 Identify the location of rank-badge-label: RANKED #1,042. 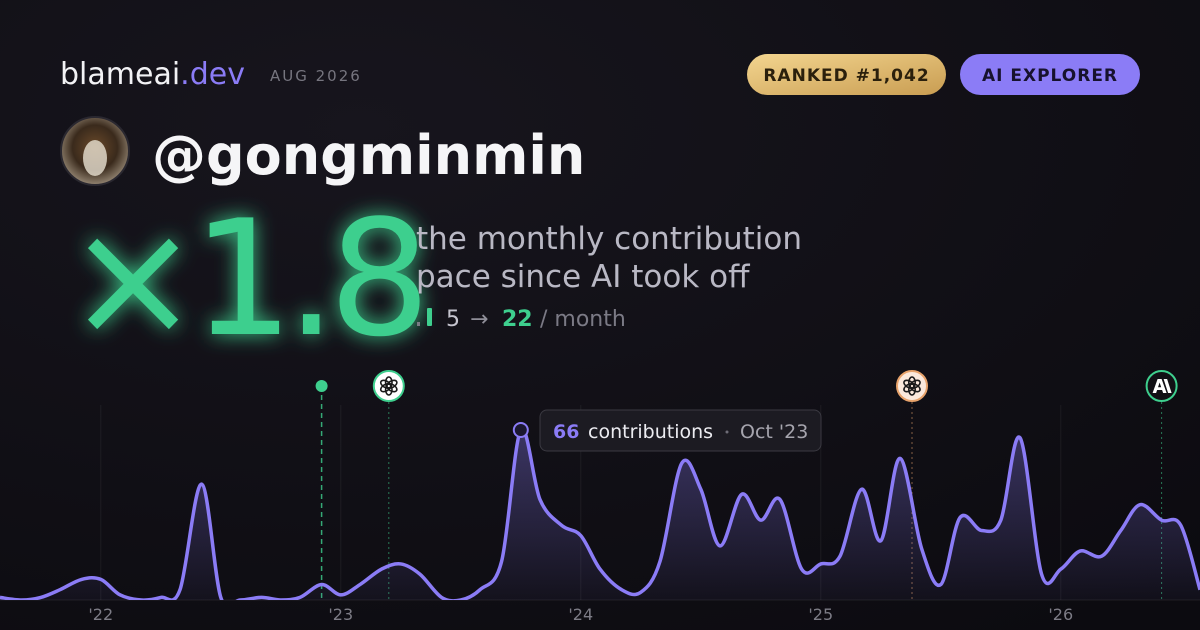
(846, 76).